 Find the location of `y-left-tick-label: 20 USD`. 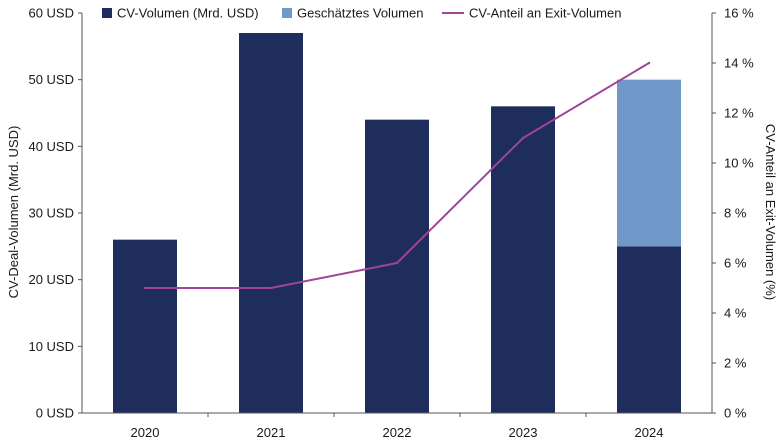

y-left-tick-label: 20 USD is located at coordinates (51, 279).